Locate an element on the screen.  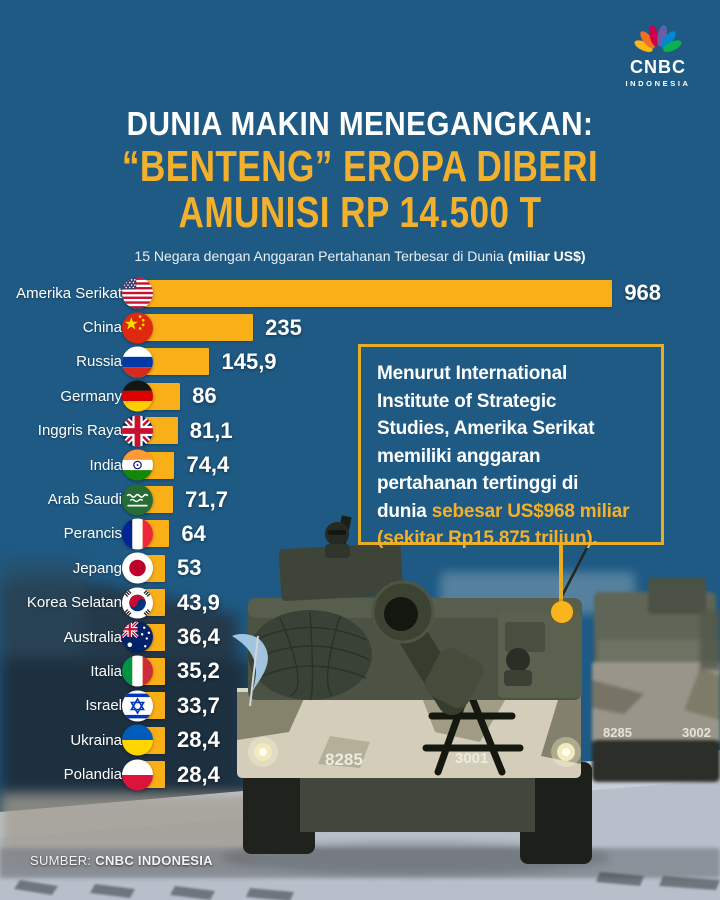
flag-fr-icon is located at coordinates (137, 534).